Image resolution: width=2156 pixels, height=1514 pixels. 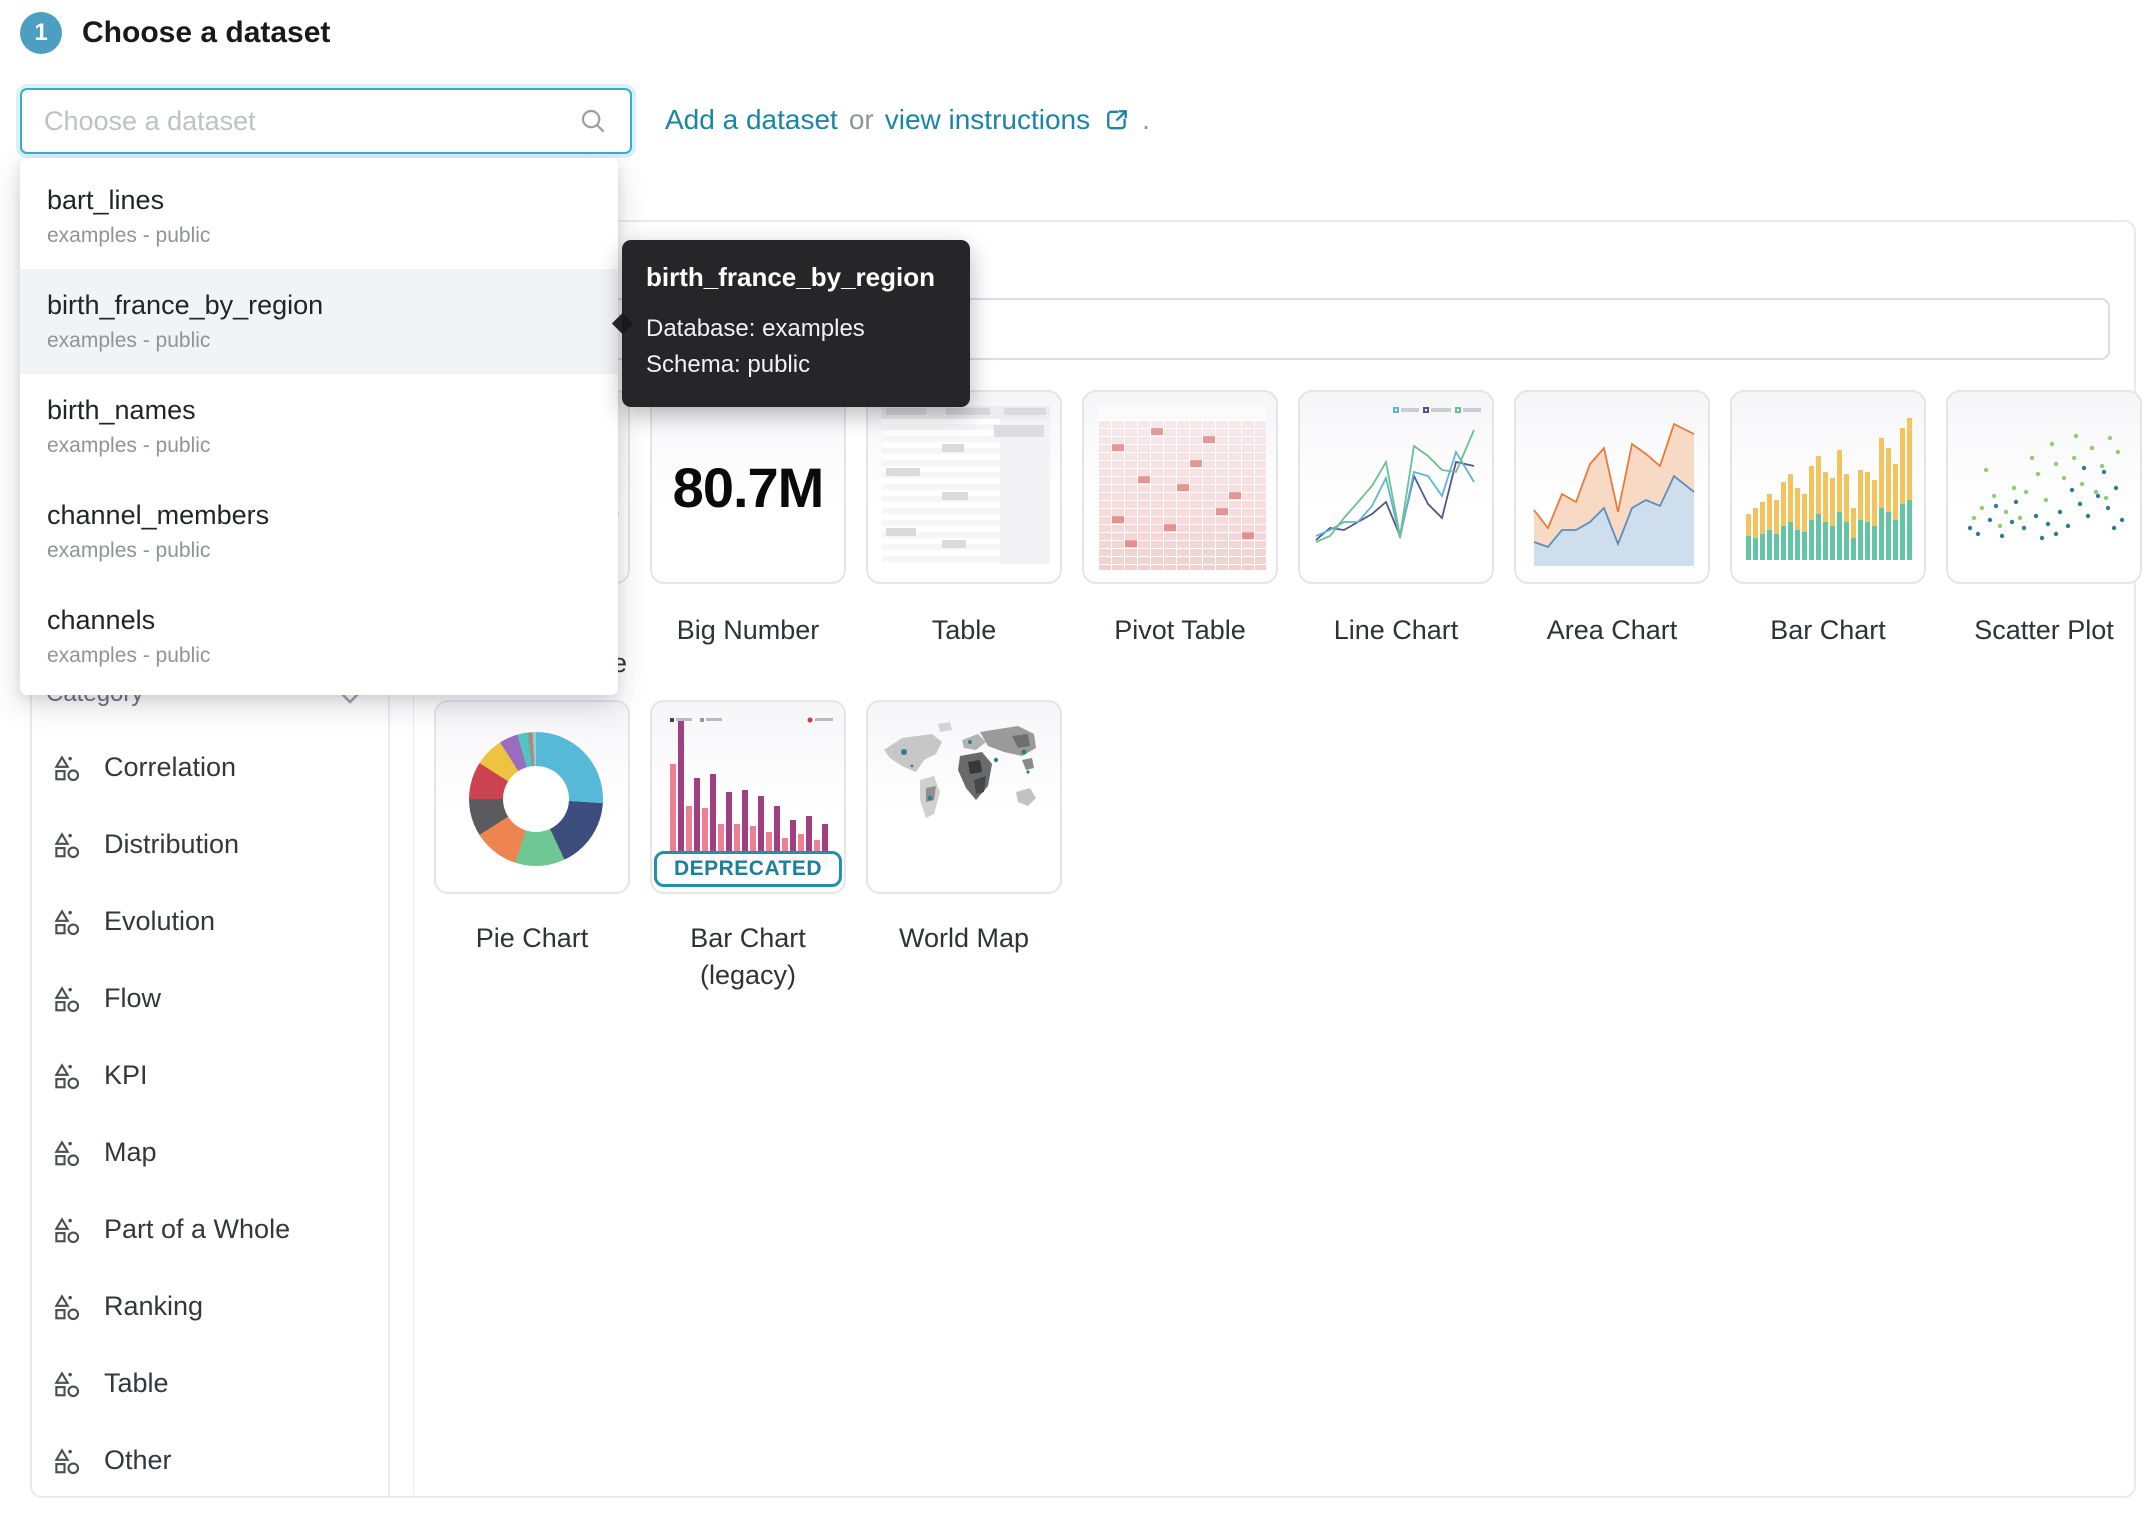 I want to click on chart-card-pivot-table, so click(x=1180, y=487).